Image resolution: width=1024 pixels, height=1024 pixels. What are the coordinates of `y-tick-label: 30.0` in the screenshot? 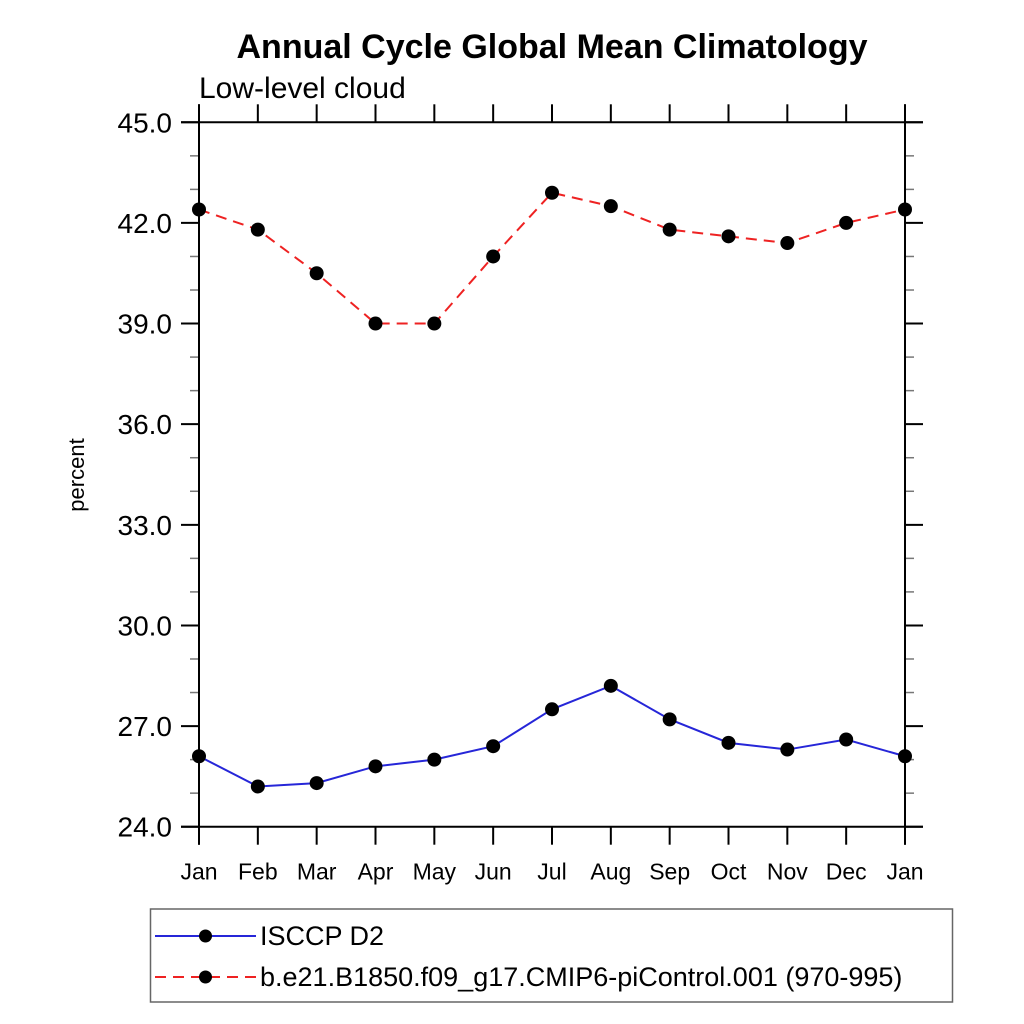 It's located at (145, 625).